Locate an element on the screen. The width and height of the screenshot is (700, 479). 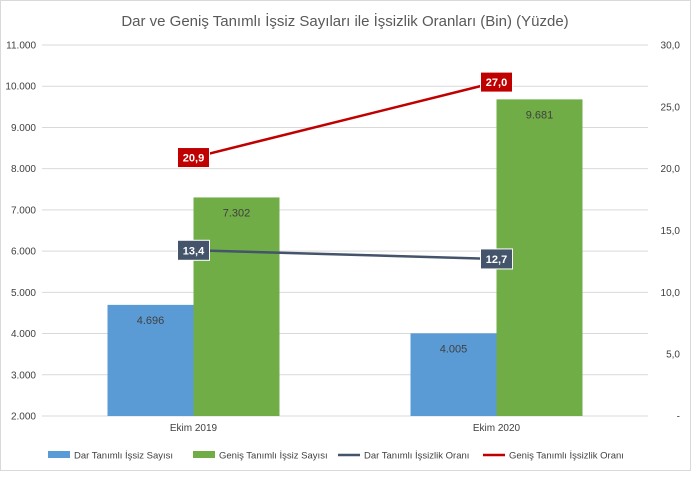
legend-label: Geniş Tanımlı İşsizlik Oranı is located at coordinates (566, 456).